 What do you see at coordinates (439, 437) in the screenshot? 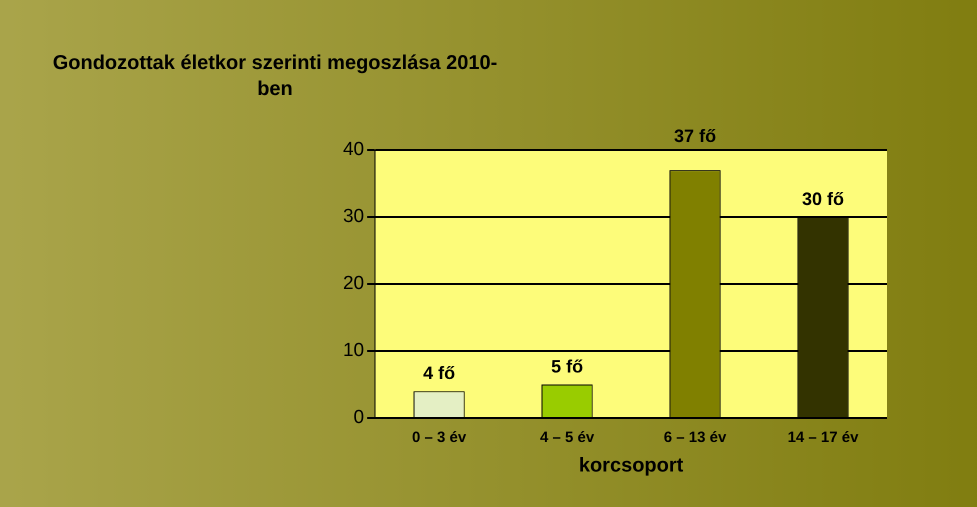
I see `x-tick-label: 0 – 3 év` at bounding box center [439, 437].